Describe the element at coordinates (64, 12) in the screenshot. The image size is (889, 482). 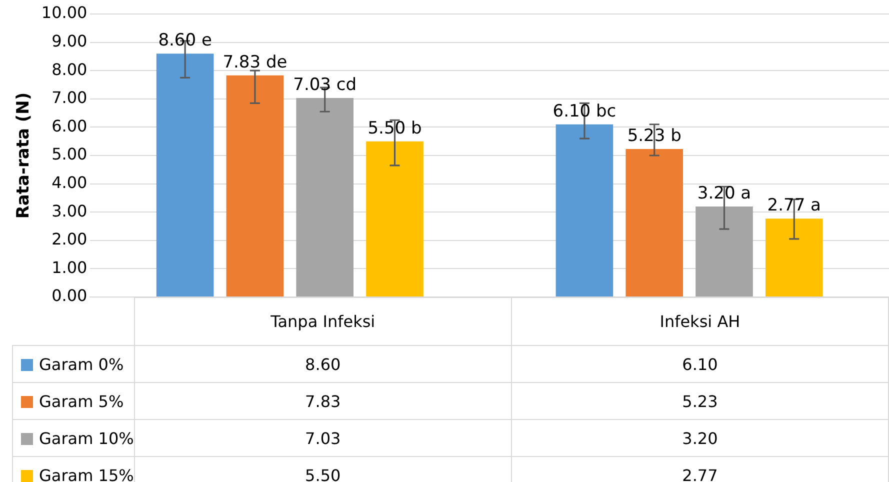
I see `y-tick-label: 10.00` at that location.